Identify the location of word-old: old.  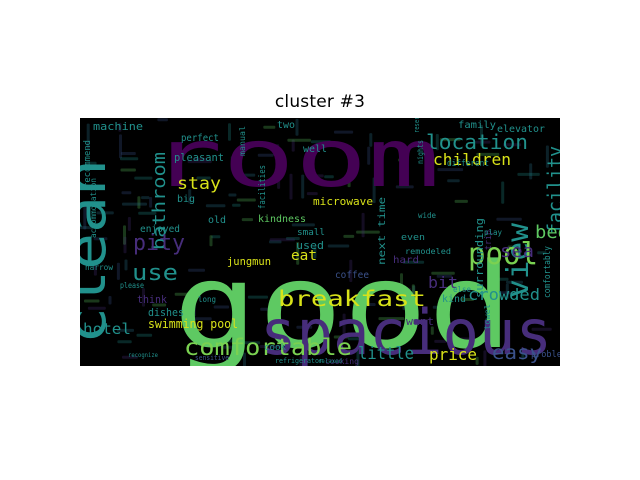
(217, 220).